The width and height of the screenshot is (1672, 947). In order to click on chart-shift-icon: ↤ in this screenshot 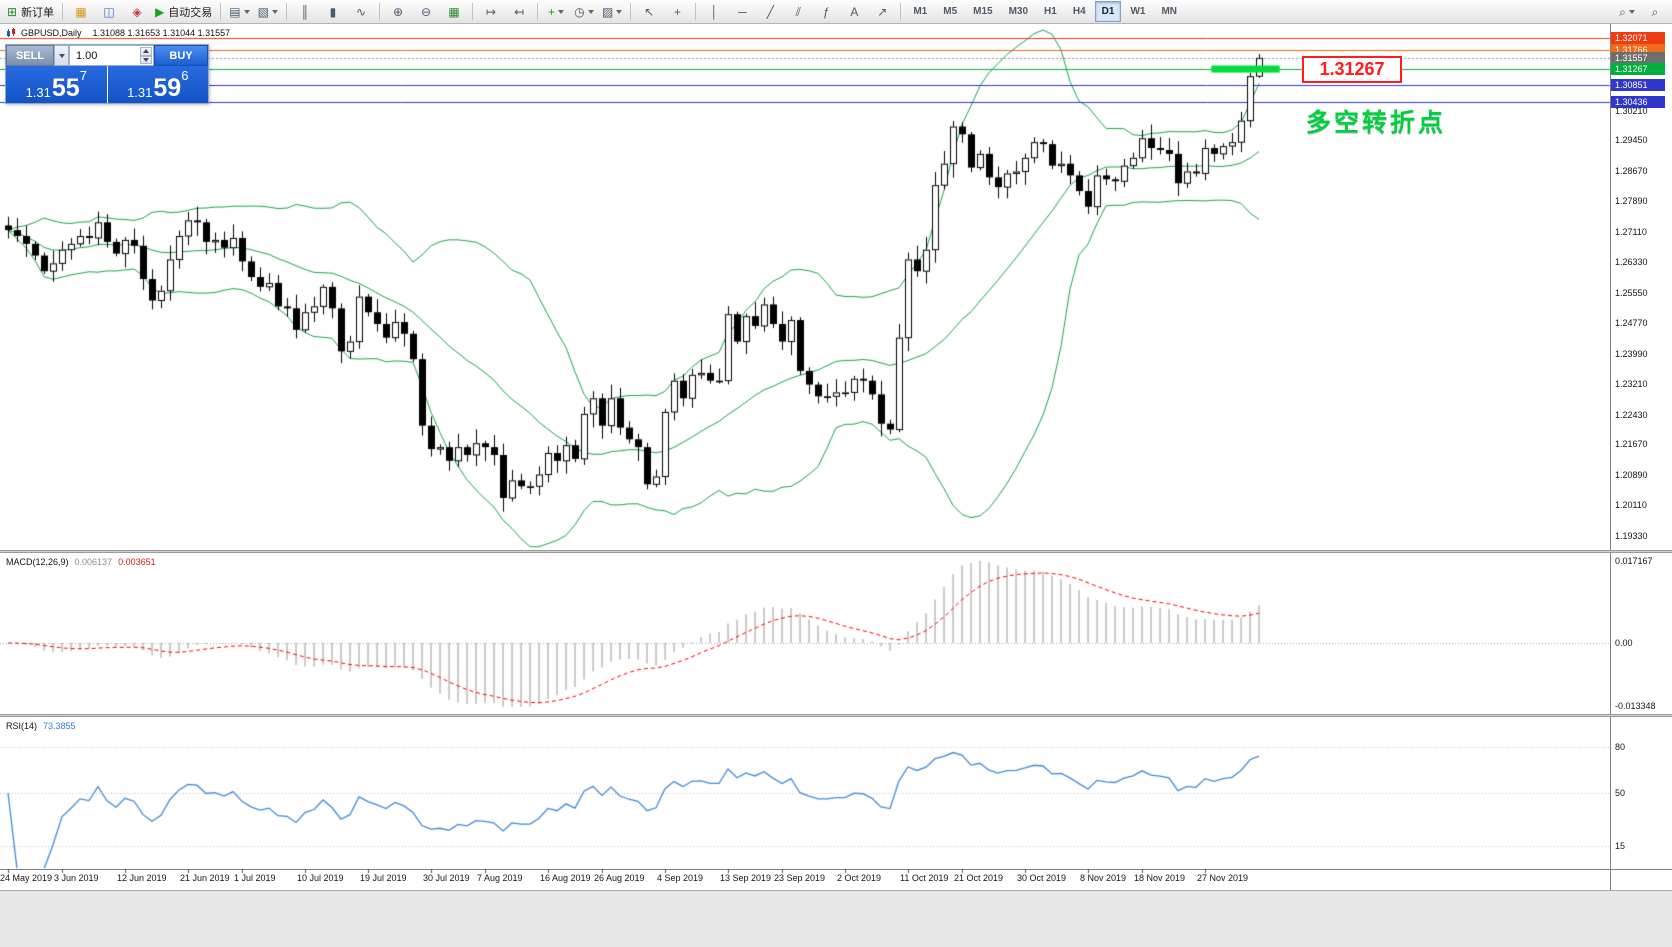, I will do `click(519, 11)`.